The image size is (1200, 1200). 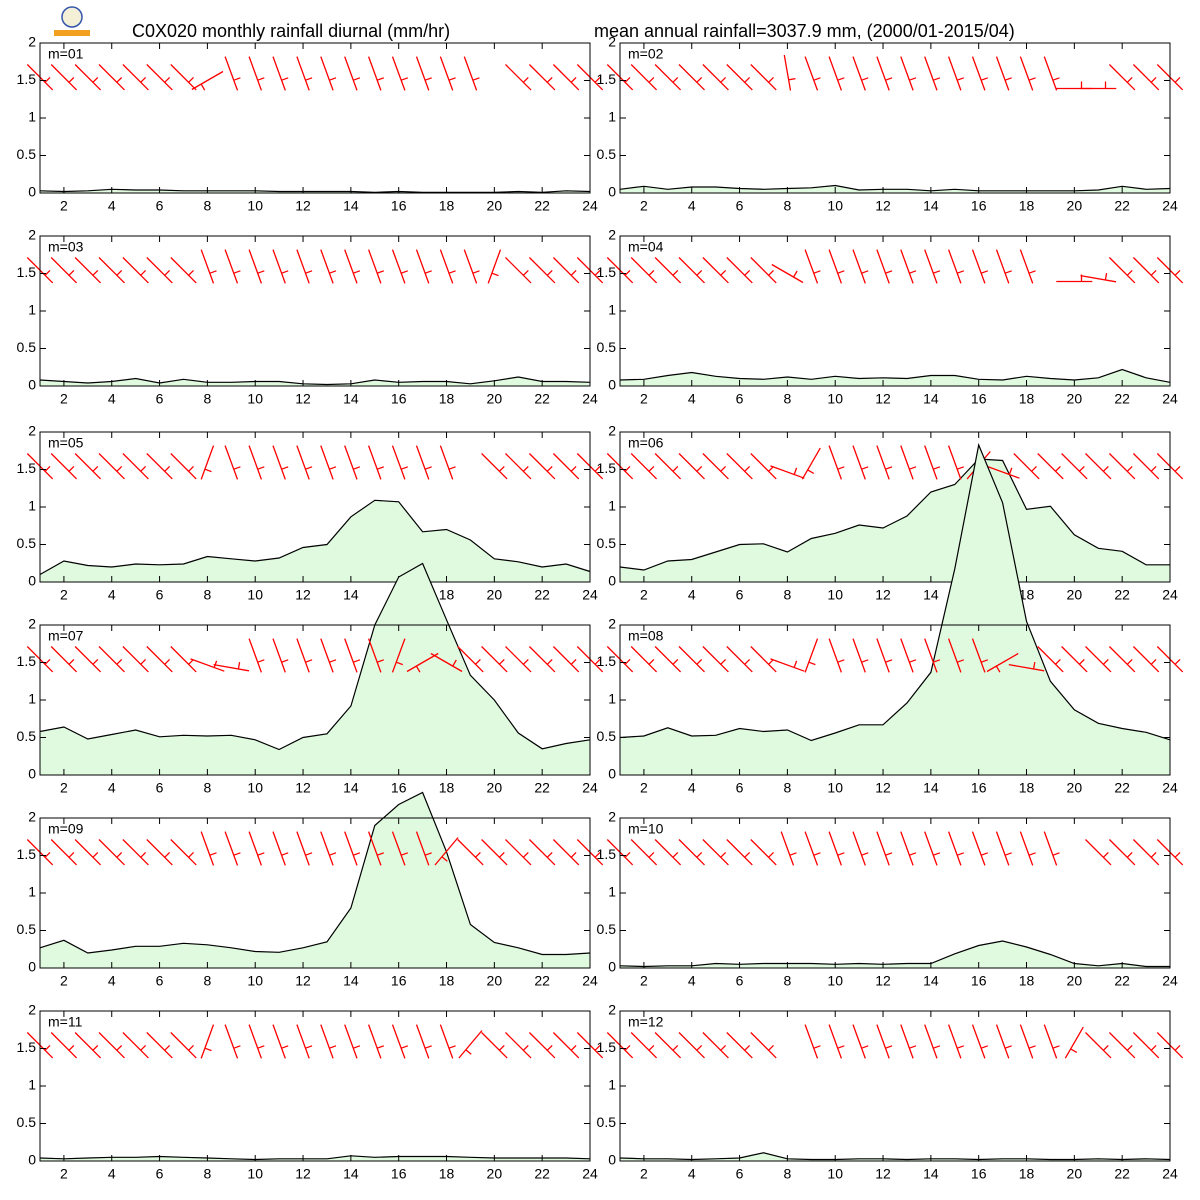 I want to click on panel-label: m=07, so click(x=66, y=636).